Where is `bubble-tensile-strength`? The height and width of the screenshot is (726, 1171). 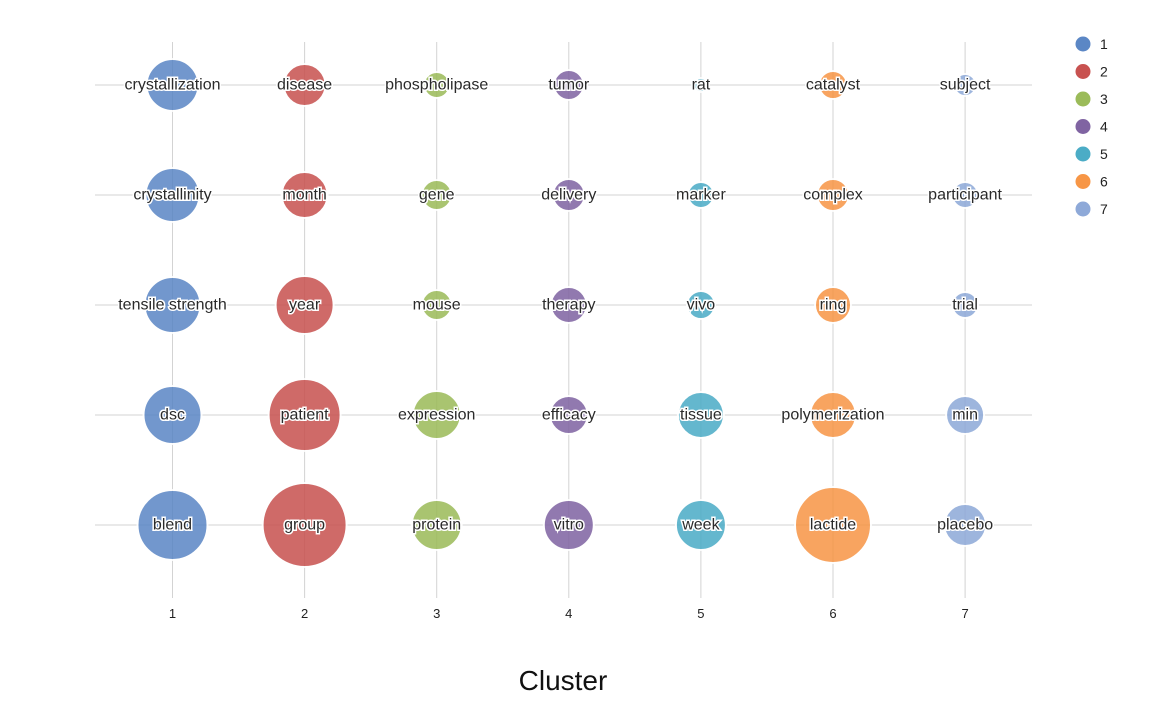
bubble-tensile-strength is located at coordinates (172, 305).